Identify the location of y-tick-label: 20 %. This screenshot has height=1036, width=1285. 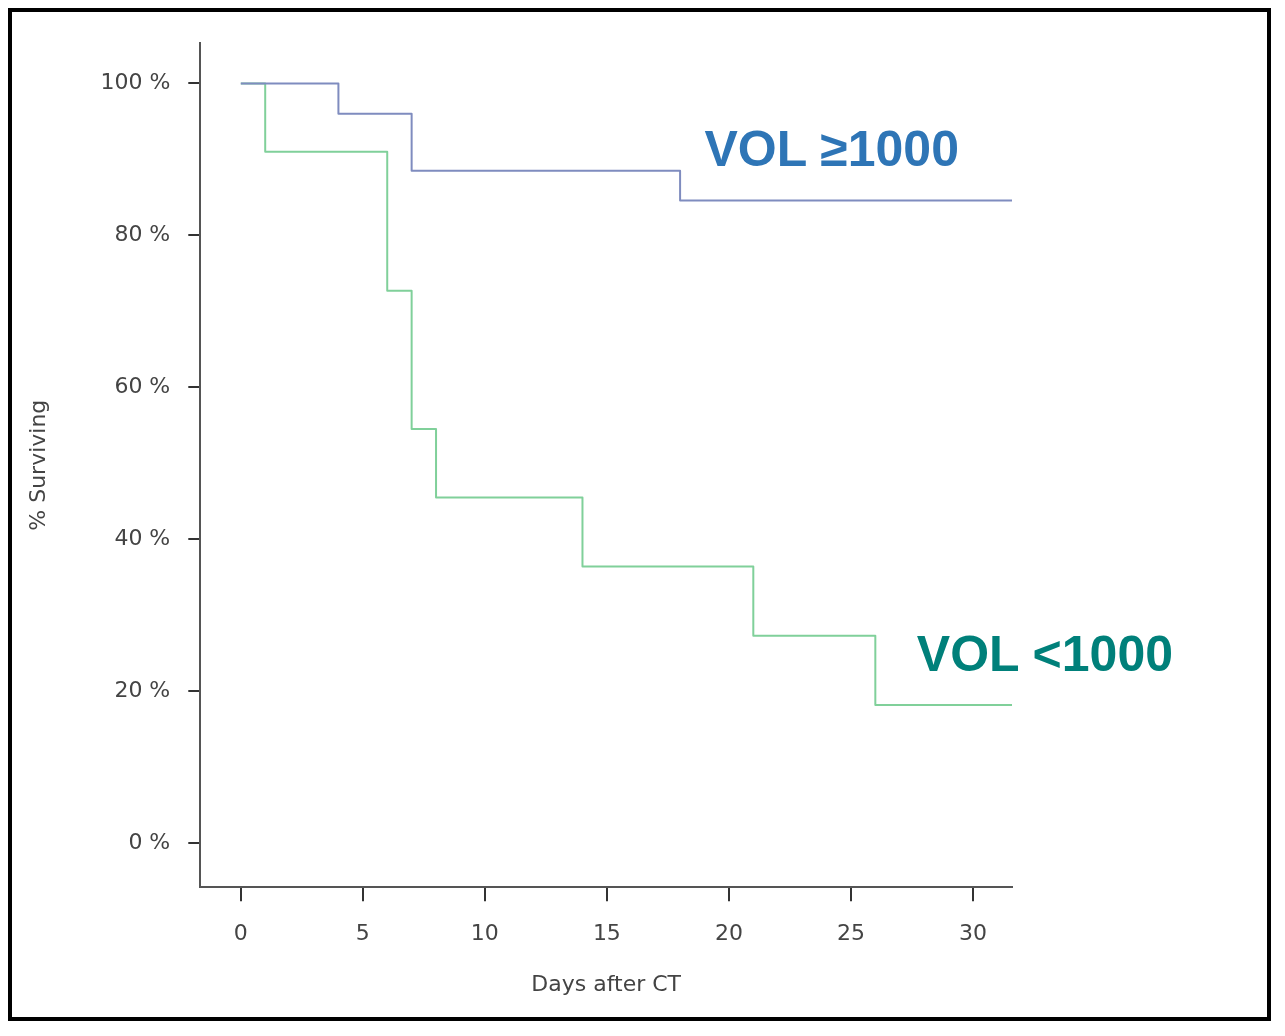
(142, 689).